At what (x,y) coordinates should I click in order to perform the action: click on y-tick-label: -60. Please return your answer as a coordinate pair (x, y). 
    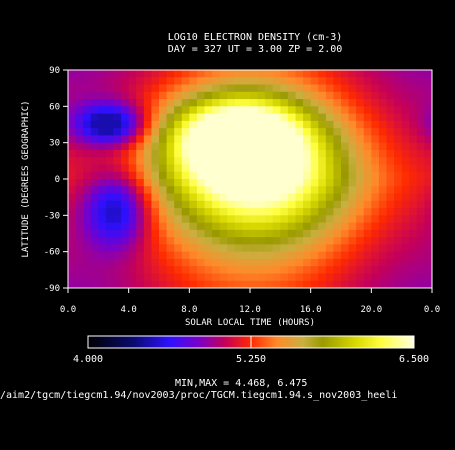
    Looking at the image, I should click on (52, 253).